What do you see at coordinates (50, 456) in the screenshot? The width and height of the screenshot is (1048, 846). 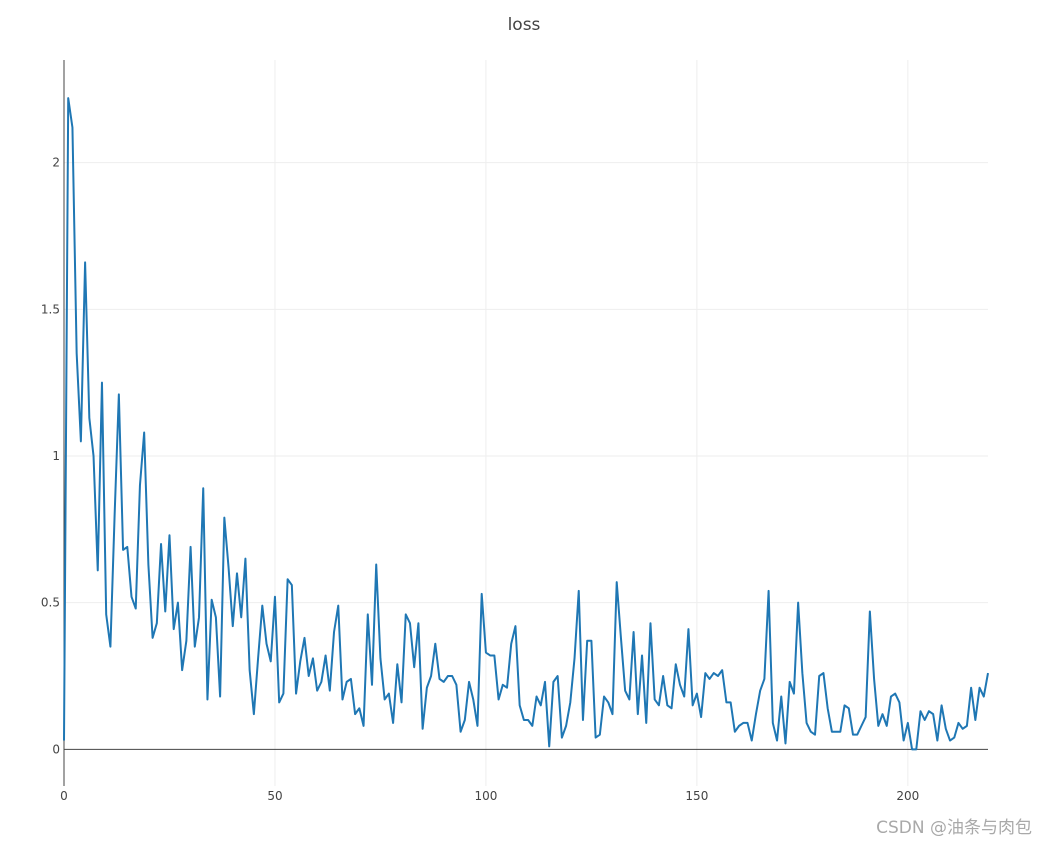 I see `y-tick-labels: 0 0.5 1 1.5 2` at bounding box center [50, 456].